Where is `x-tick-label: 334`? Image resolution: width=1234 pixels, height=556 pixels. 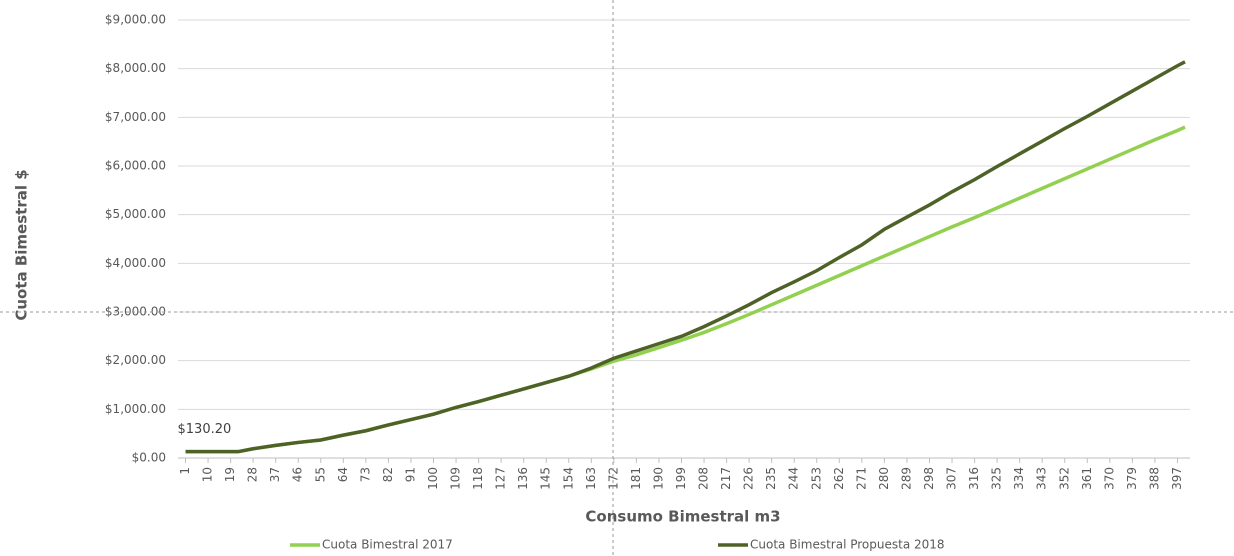 x-tick-label: 334 is located at coordinates (1019, 478).